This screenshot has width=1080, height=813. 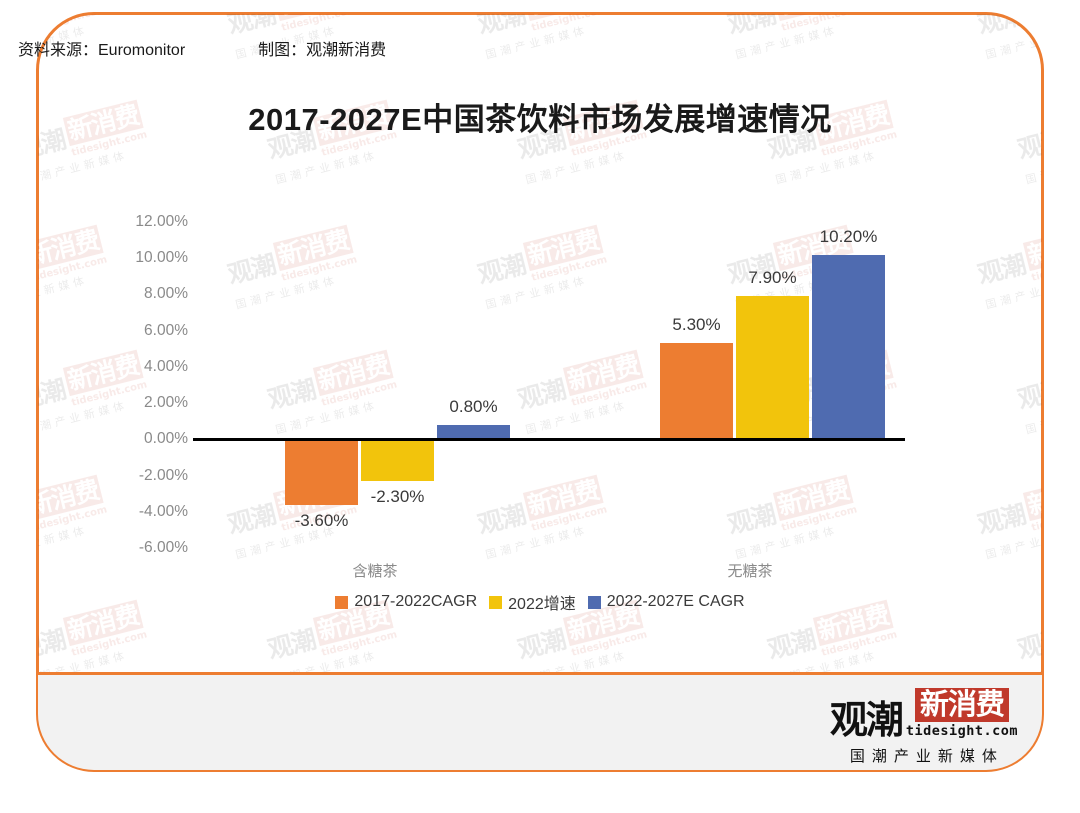 I want to click on logo-brand-dark: 观潮, so click(x=866, y=720).